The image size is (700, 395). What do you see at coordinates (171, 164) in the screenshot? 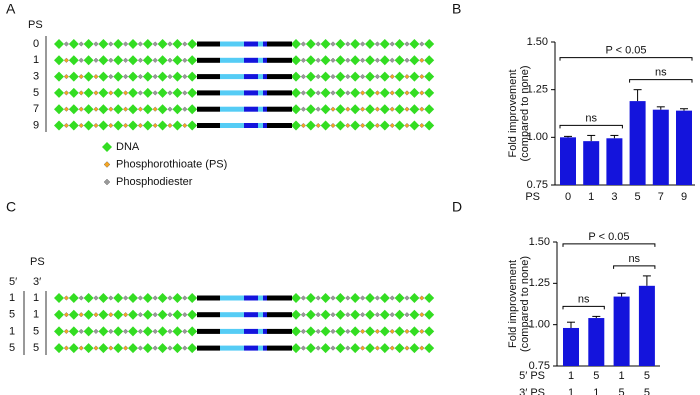
I see `legend-label: Phosphorothioate (PS)` at bounding box center [171, 164].